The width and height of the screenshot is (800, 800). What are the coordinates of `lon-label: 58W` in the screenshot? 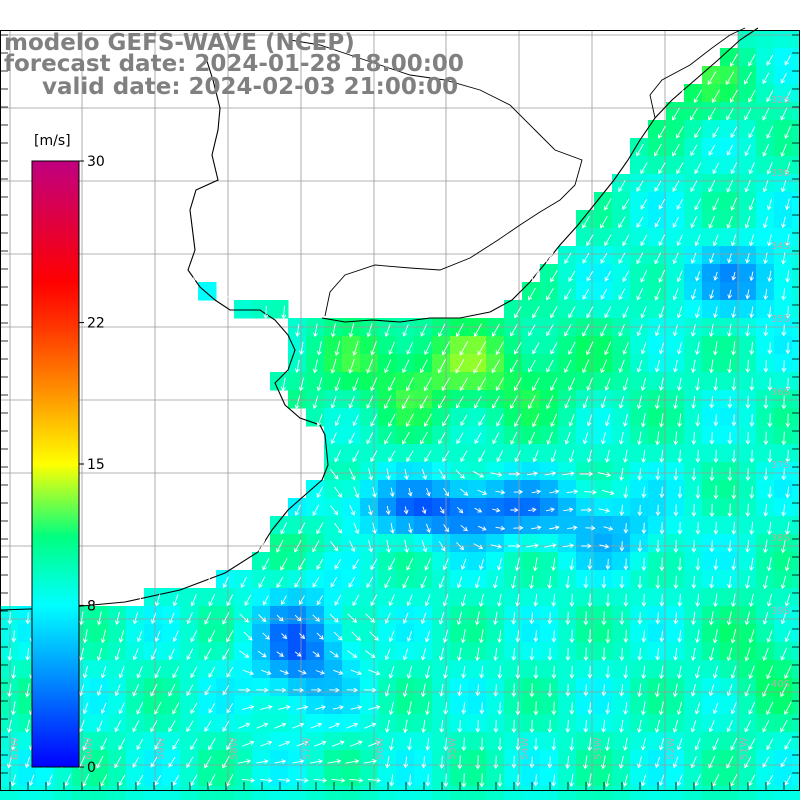 It's located at (234, 748).